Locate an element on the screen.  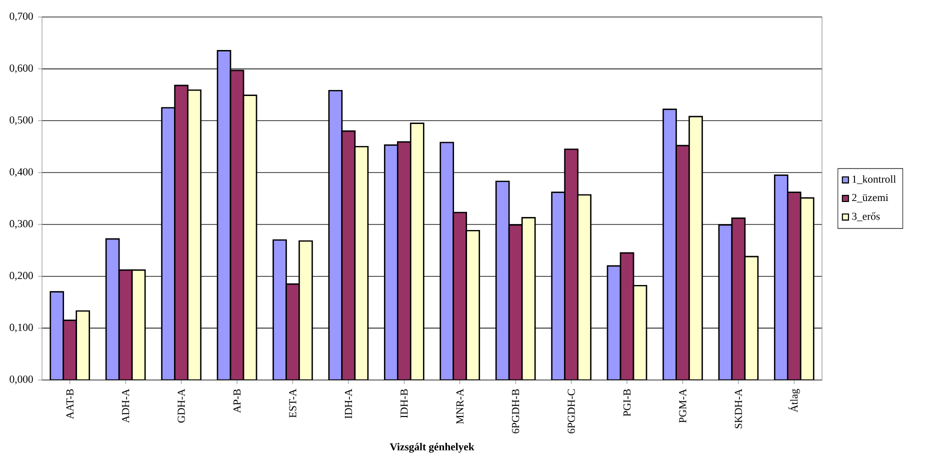
x-tick-label: AAT-B is located at coordinates (70, 404).